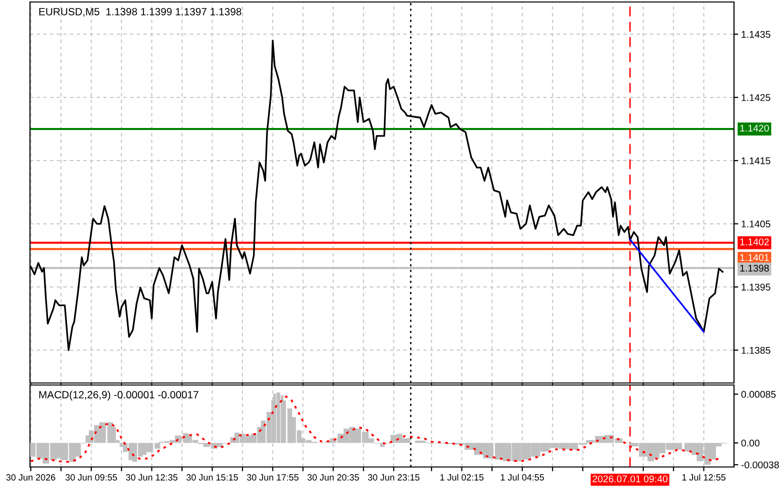 This screenshot has width=781, height=489. I want to click on x-tick-label: 30 Jun 09:55, so click(91, 477).